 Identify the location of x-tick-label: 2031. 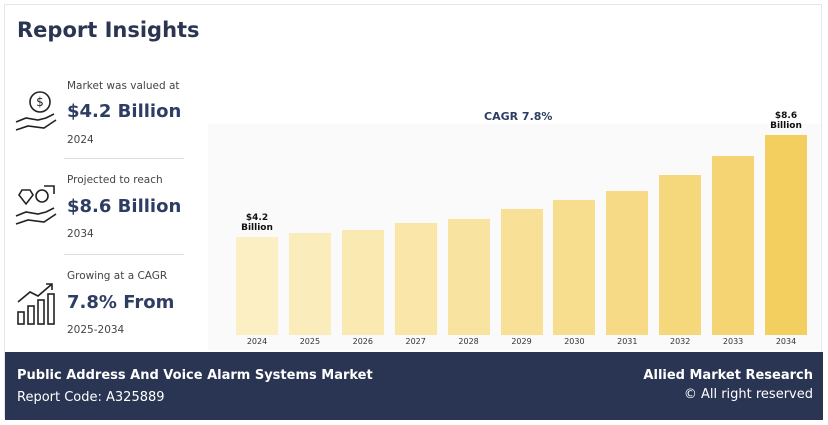
(627, 341).